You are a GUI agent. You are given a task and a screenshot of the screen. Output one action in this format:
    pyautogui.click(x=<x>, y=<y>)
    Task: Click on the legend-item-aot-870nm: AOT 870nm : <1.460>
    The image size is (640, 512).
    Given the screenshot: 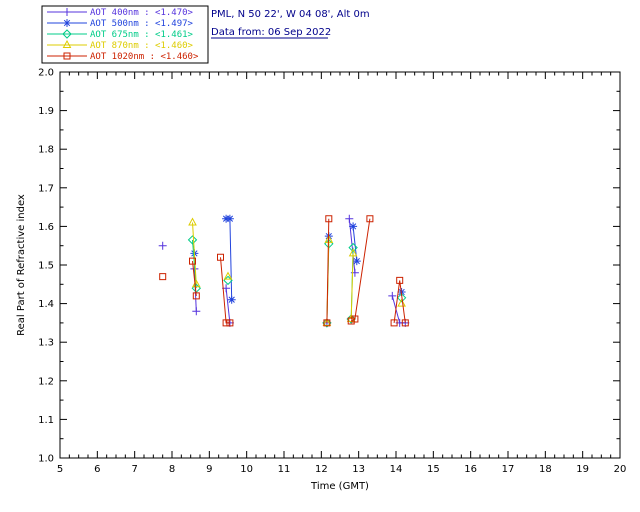 What is the action you would take?
    pyautogui.click(x=120, y=45)
    